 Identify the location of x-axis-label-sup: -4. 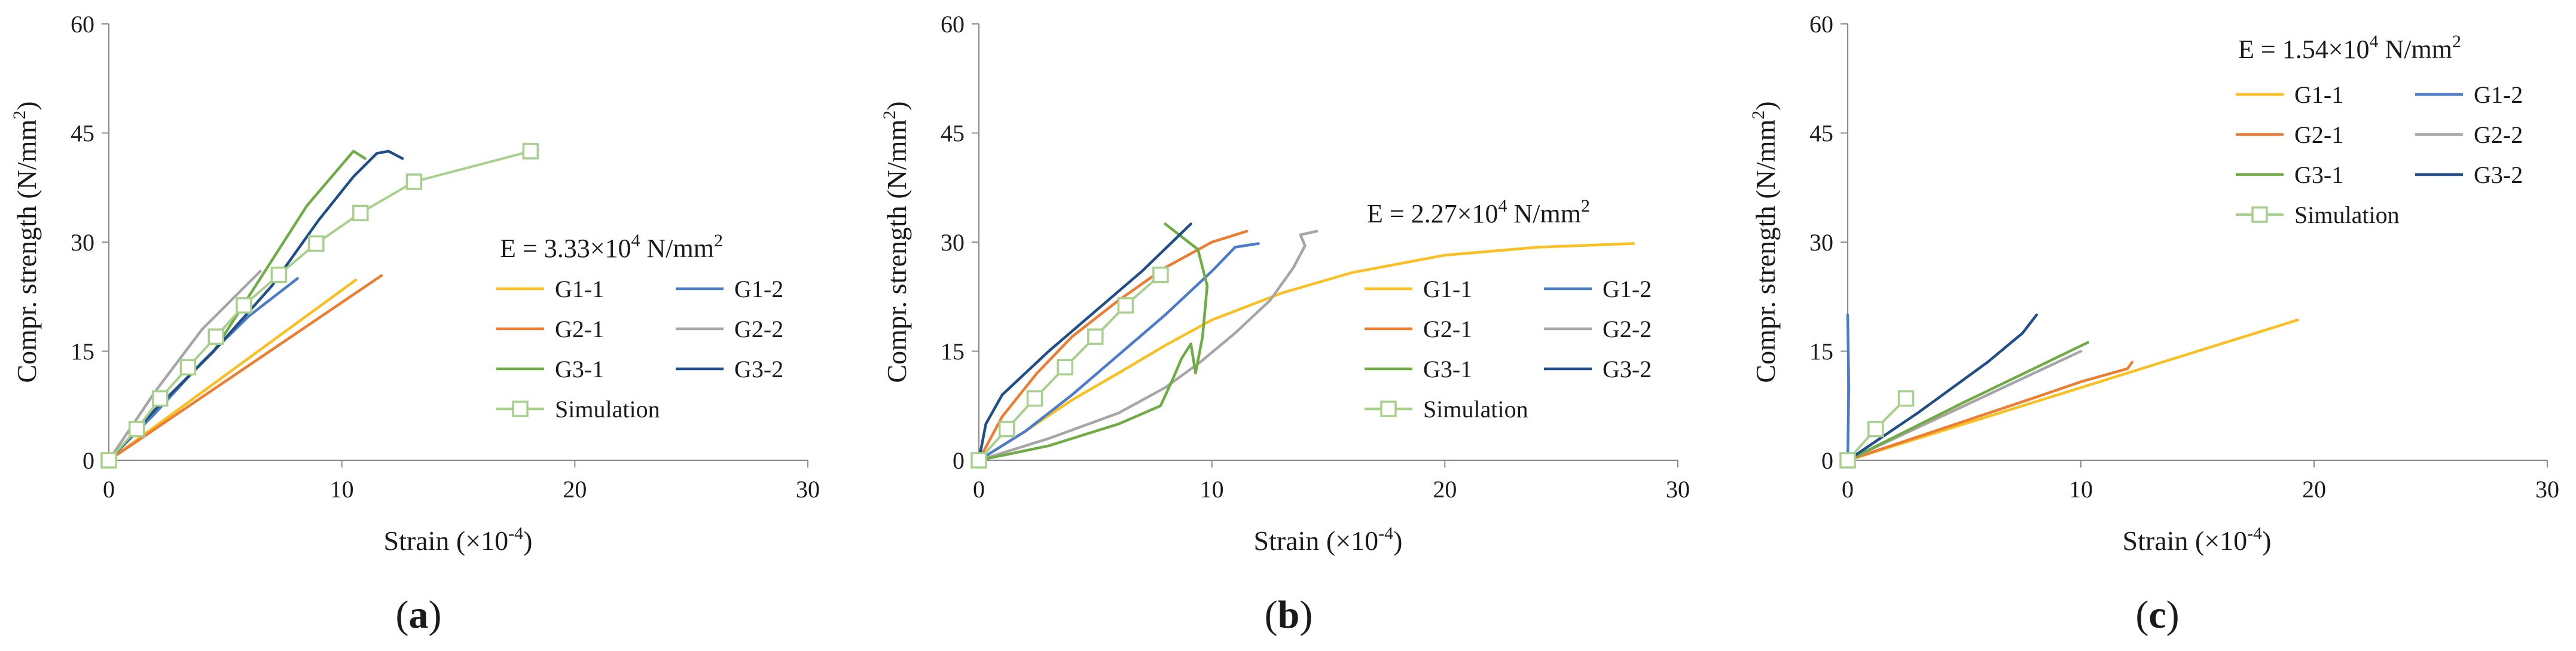
(1385, 533).